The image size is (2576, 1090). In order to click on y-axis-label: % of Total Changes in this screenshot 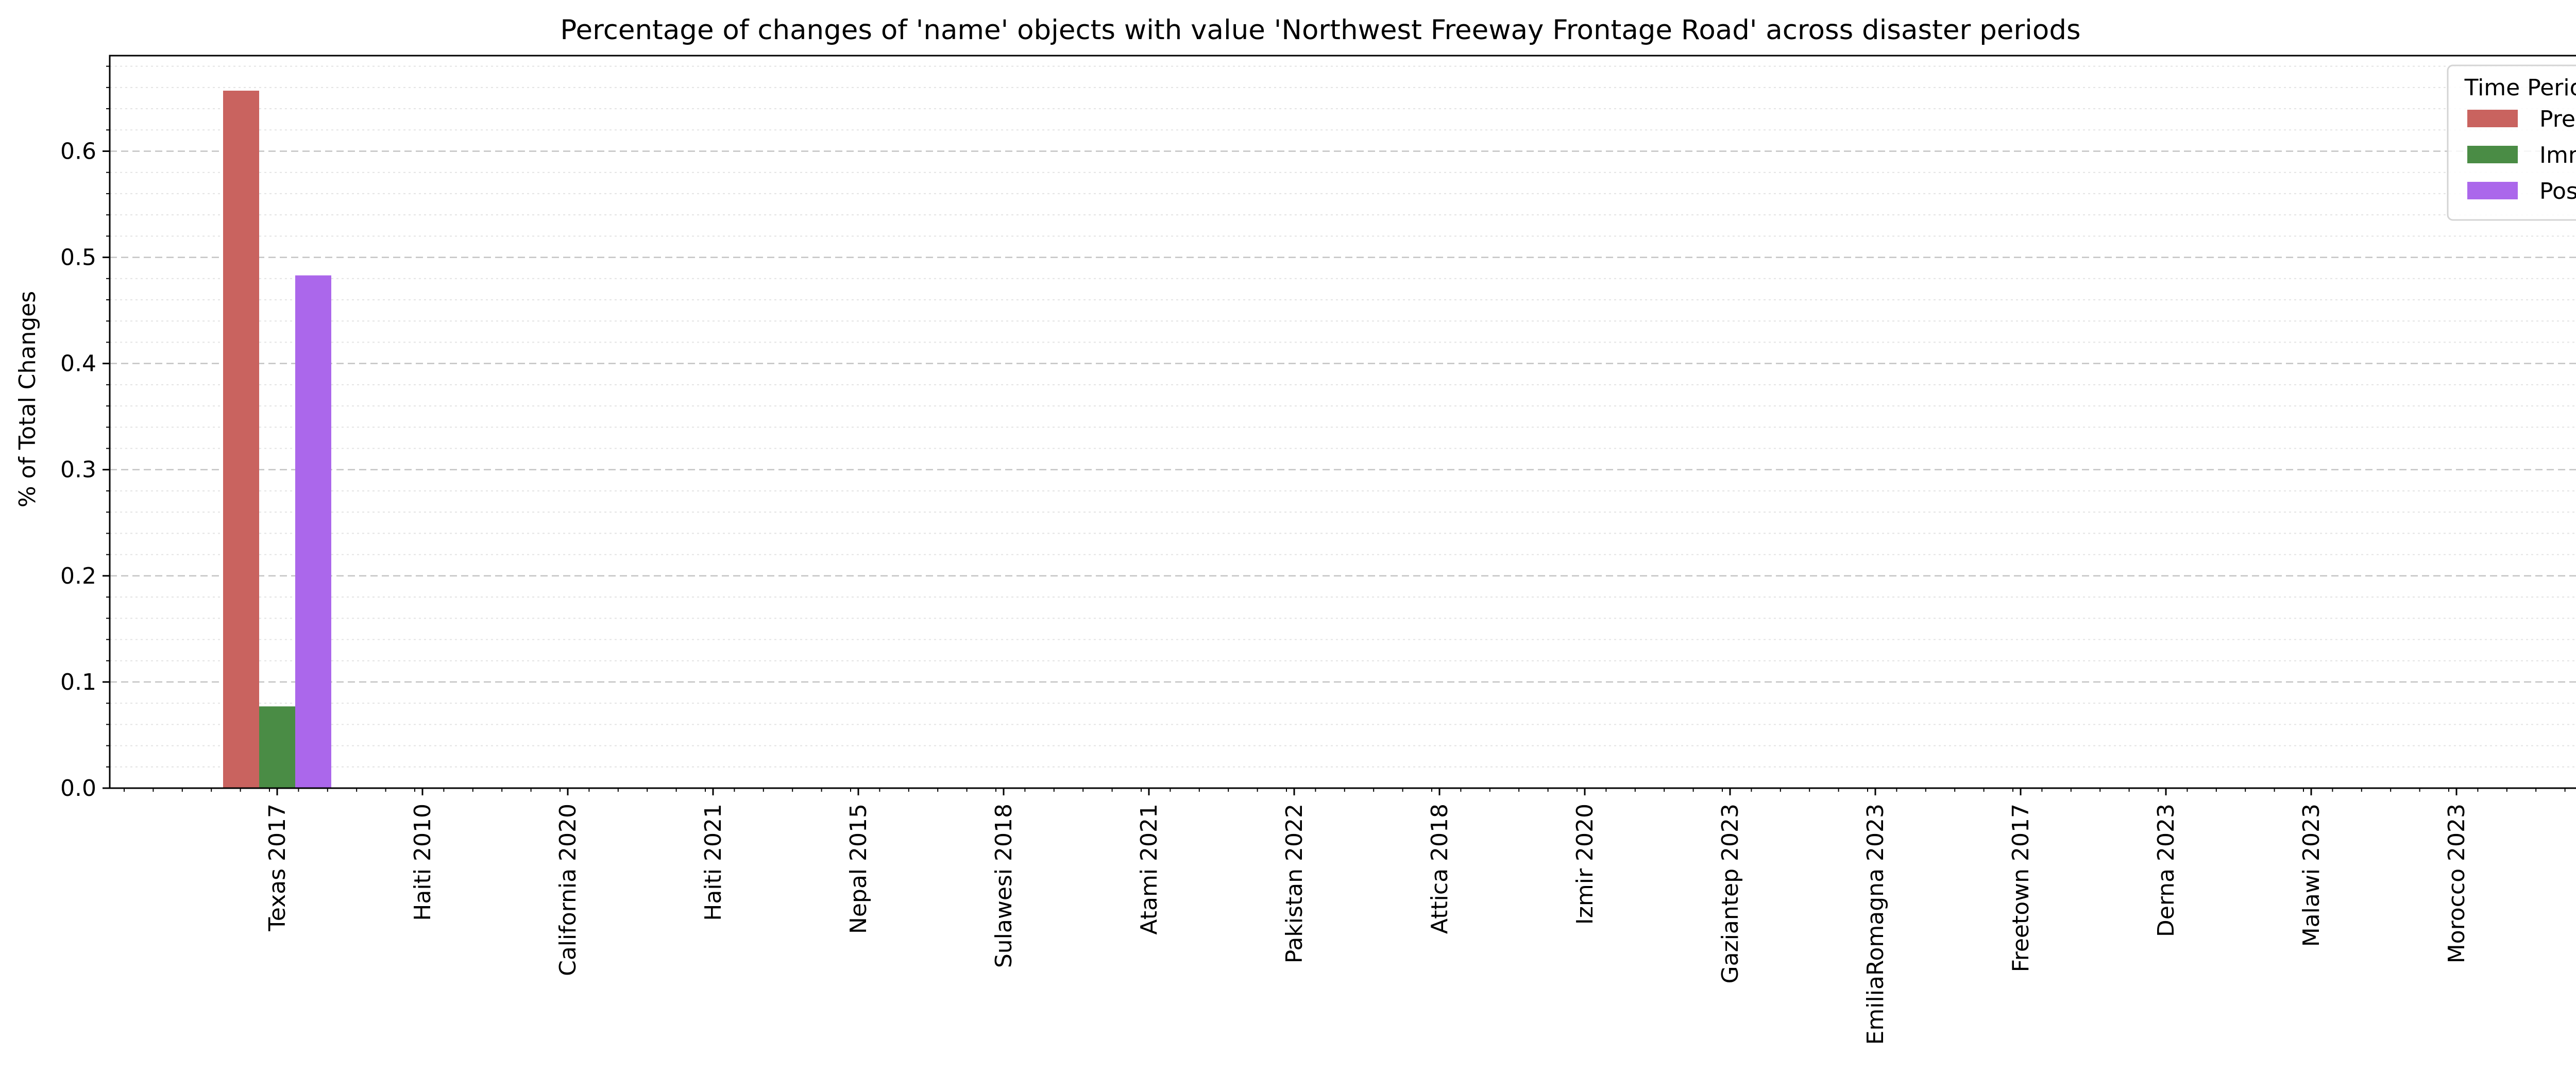, I will do `click(27, 399)`.